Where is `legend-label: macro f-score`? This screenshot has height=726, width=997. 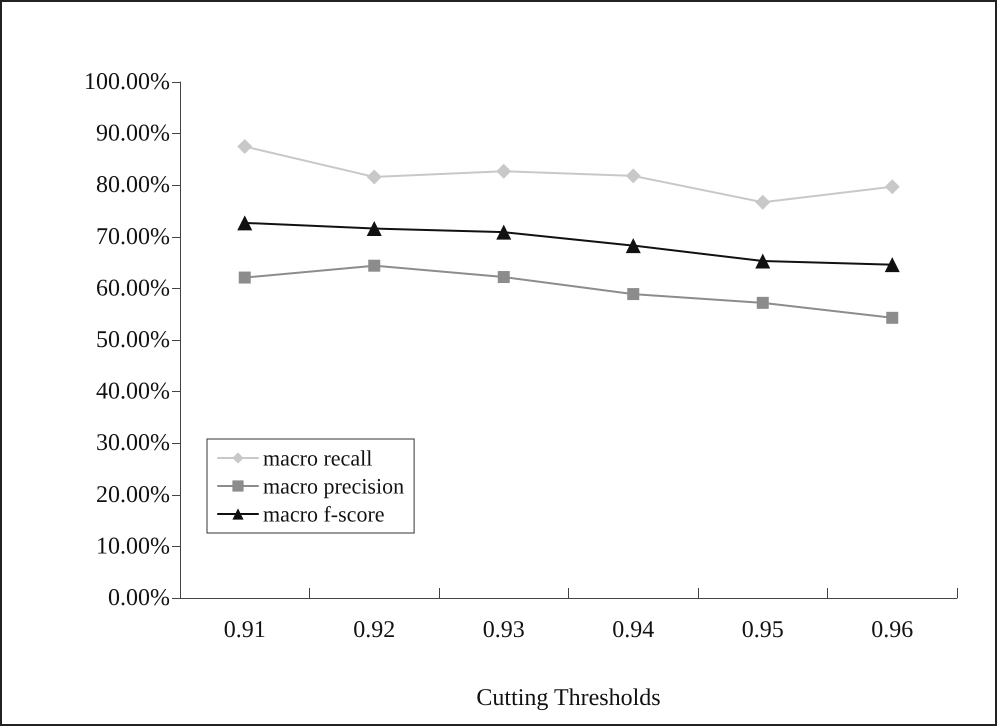
legend-label: macro f-score is located at coordinates (324, 514).